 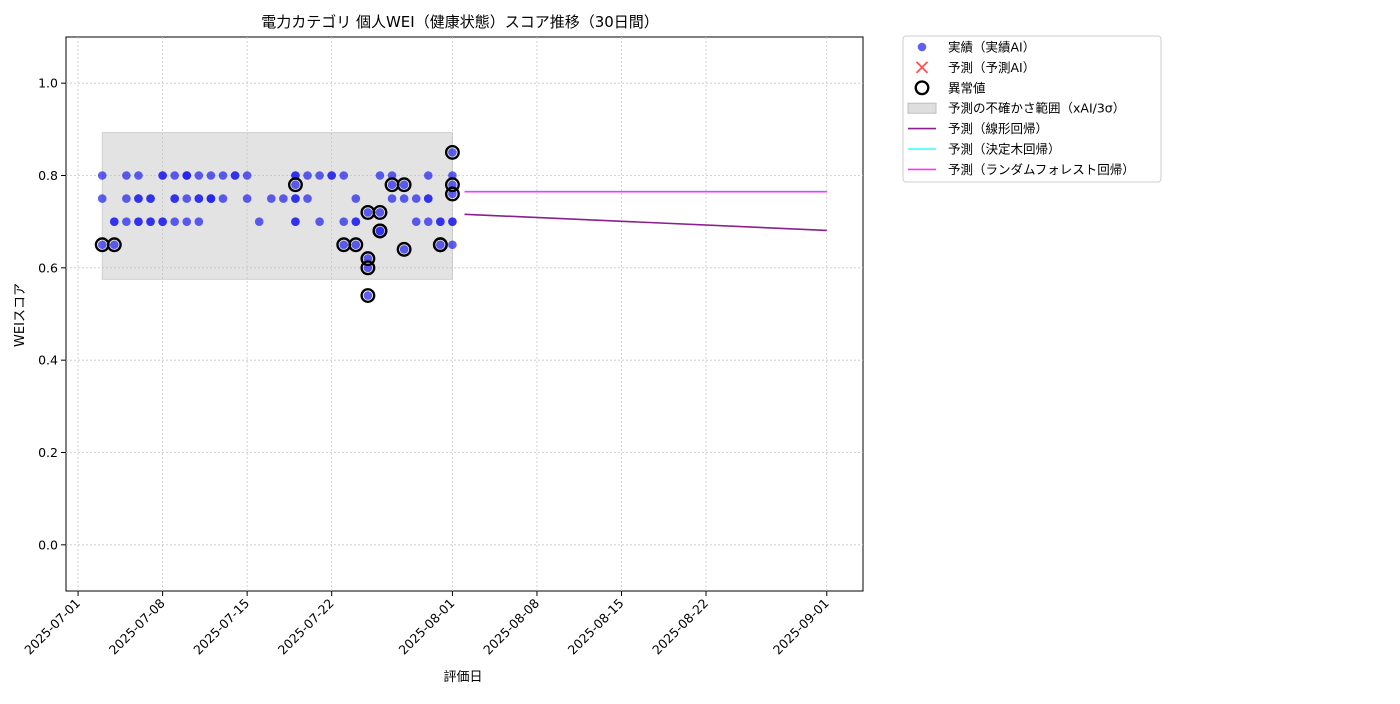 What do you see at coordinates (306, 627) in the screenshot?
I see `x-tick-label: 2025-07-22` at bounding box center [306, 627].